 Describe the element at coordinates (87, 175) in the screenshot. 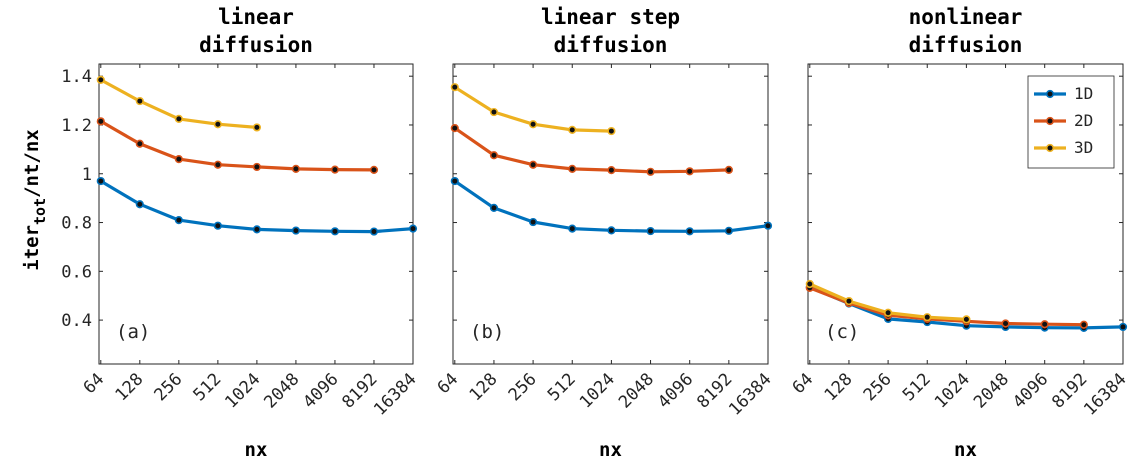

I see `y-tick-label: 1` at that location.